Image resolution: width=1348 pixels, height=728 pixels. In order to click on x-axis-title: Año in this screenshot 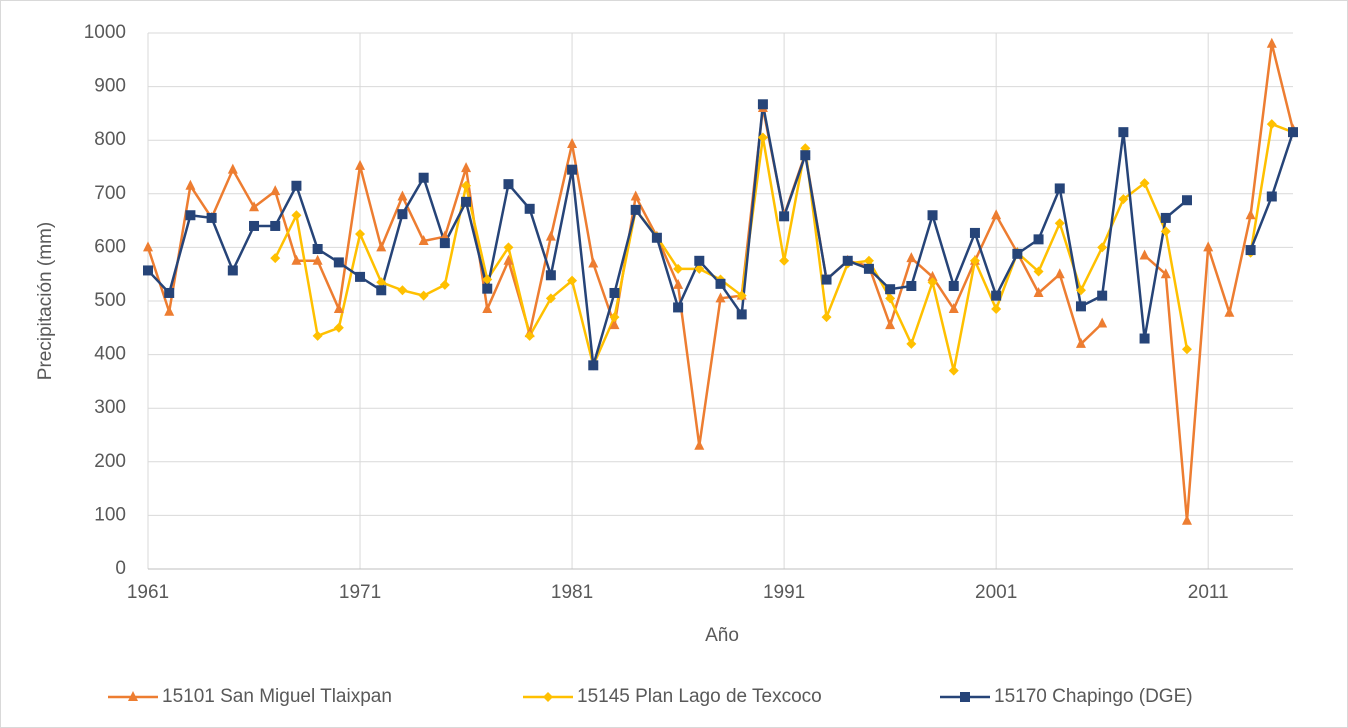, I will do `click(722, 635)`.